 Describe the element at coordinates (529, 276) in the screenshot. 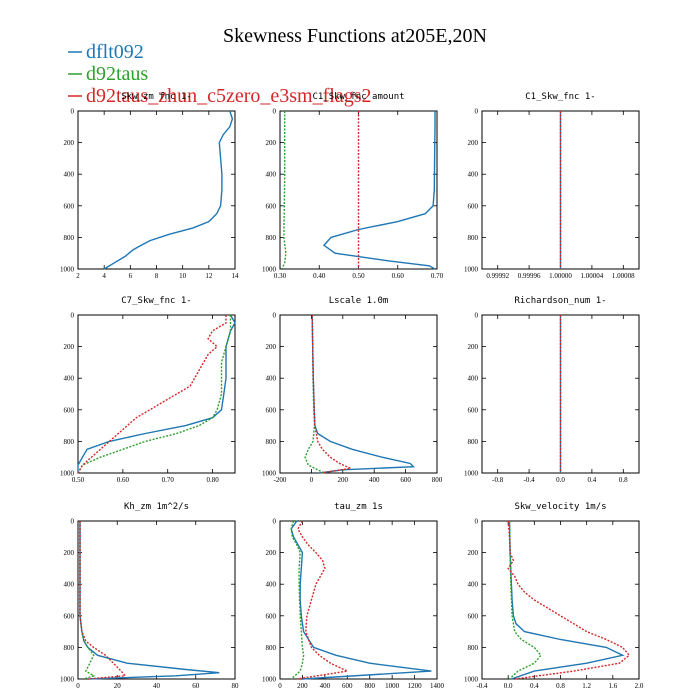

I see `x-tick-label: 0.99996` at that location.